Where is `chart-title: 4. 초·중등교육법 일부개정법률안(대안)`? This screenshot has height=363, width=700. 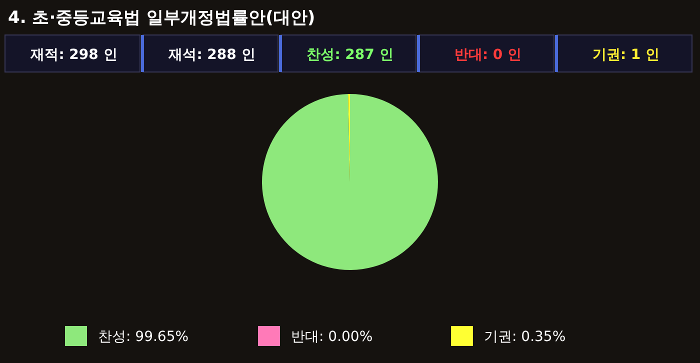 chart-title: 4. 초·중등교육법 일부개정법률안(대안) is located at coordinates (162, 18).